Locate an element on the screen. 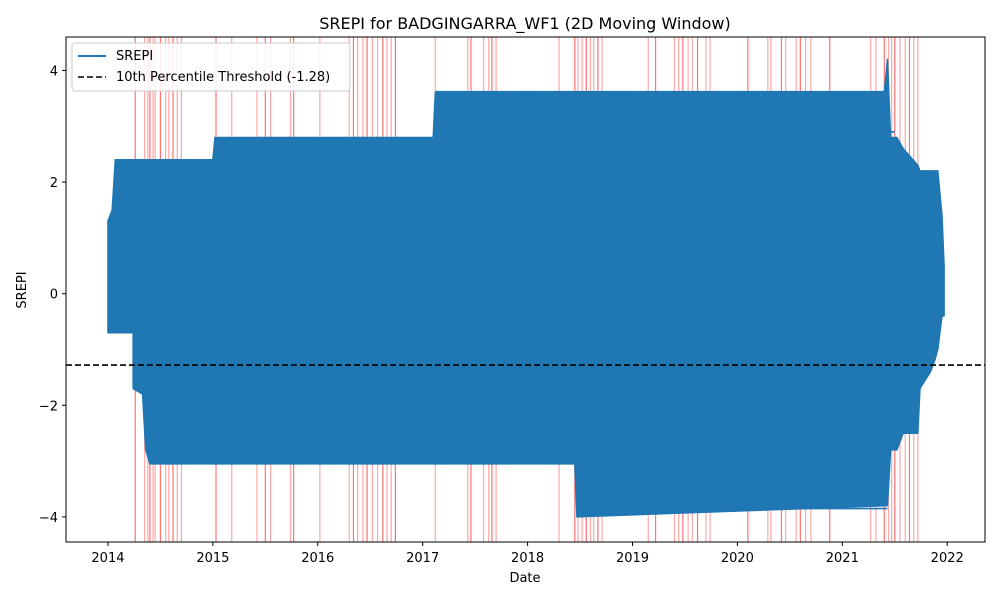  legend-label-threshold: 10th Percentile Threshold (-1.28) is located at coordinates (223, 77).